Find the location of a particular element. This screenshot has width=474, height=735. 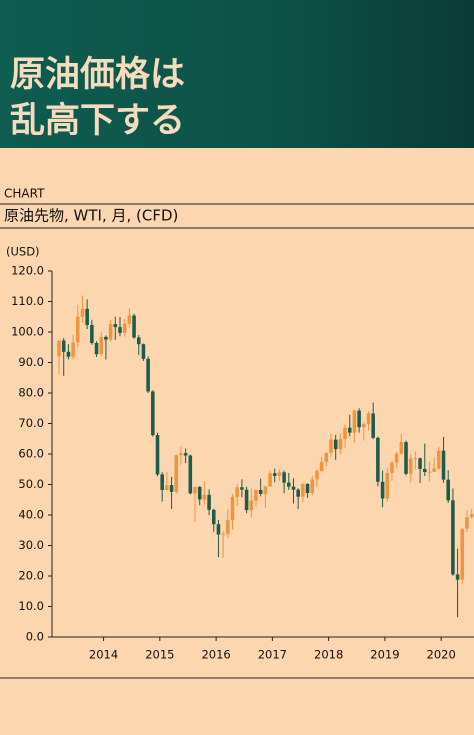

section-label: CHART is located at coordinates (24, 194).